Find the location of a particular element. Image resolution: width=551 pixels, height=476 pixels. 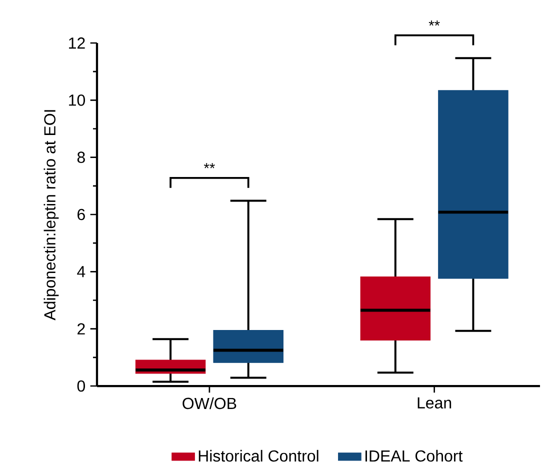

legend-label: Historical Control is located at coordinates (258, 456).